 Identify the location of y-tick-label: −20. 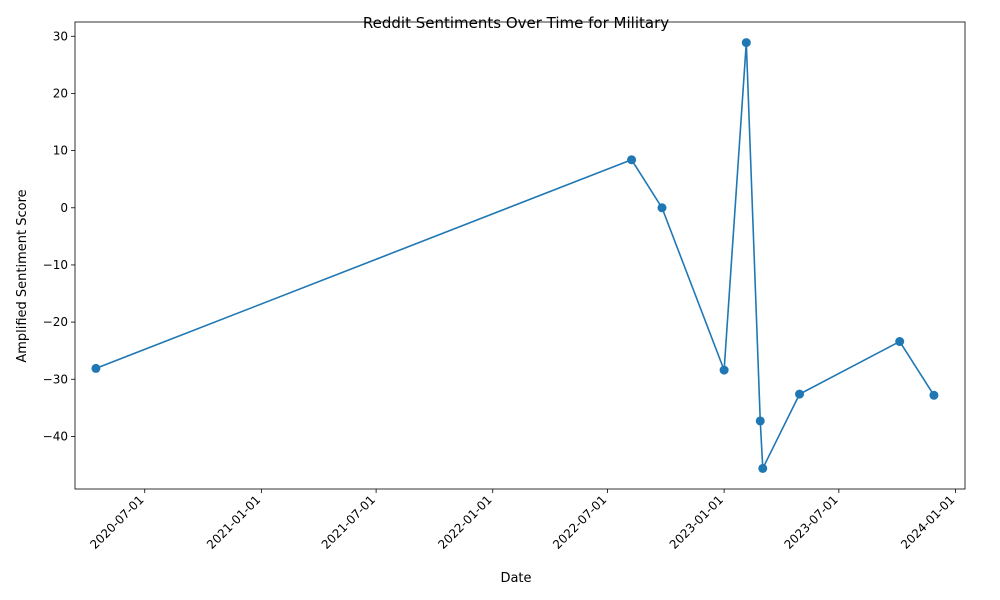
(55, 322).